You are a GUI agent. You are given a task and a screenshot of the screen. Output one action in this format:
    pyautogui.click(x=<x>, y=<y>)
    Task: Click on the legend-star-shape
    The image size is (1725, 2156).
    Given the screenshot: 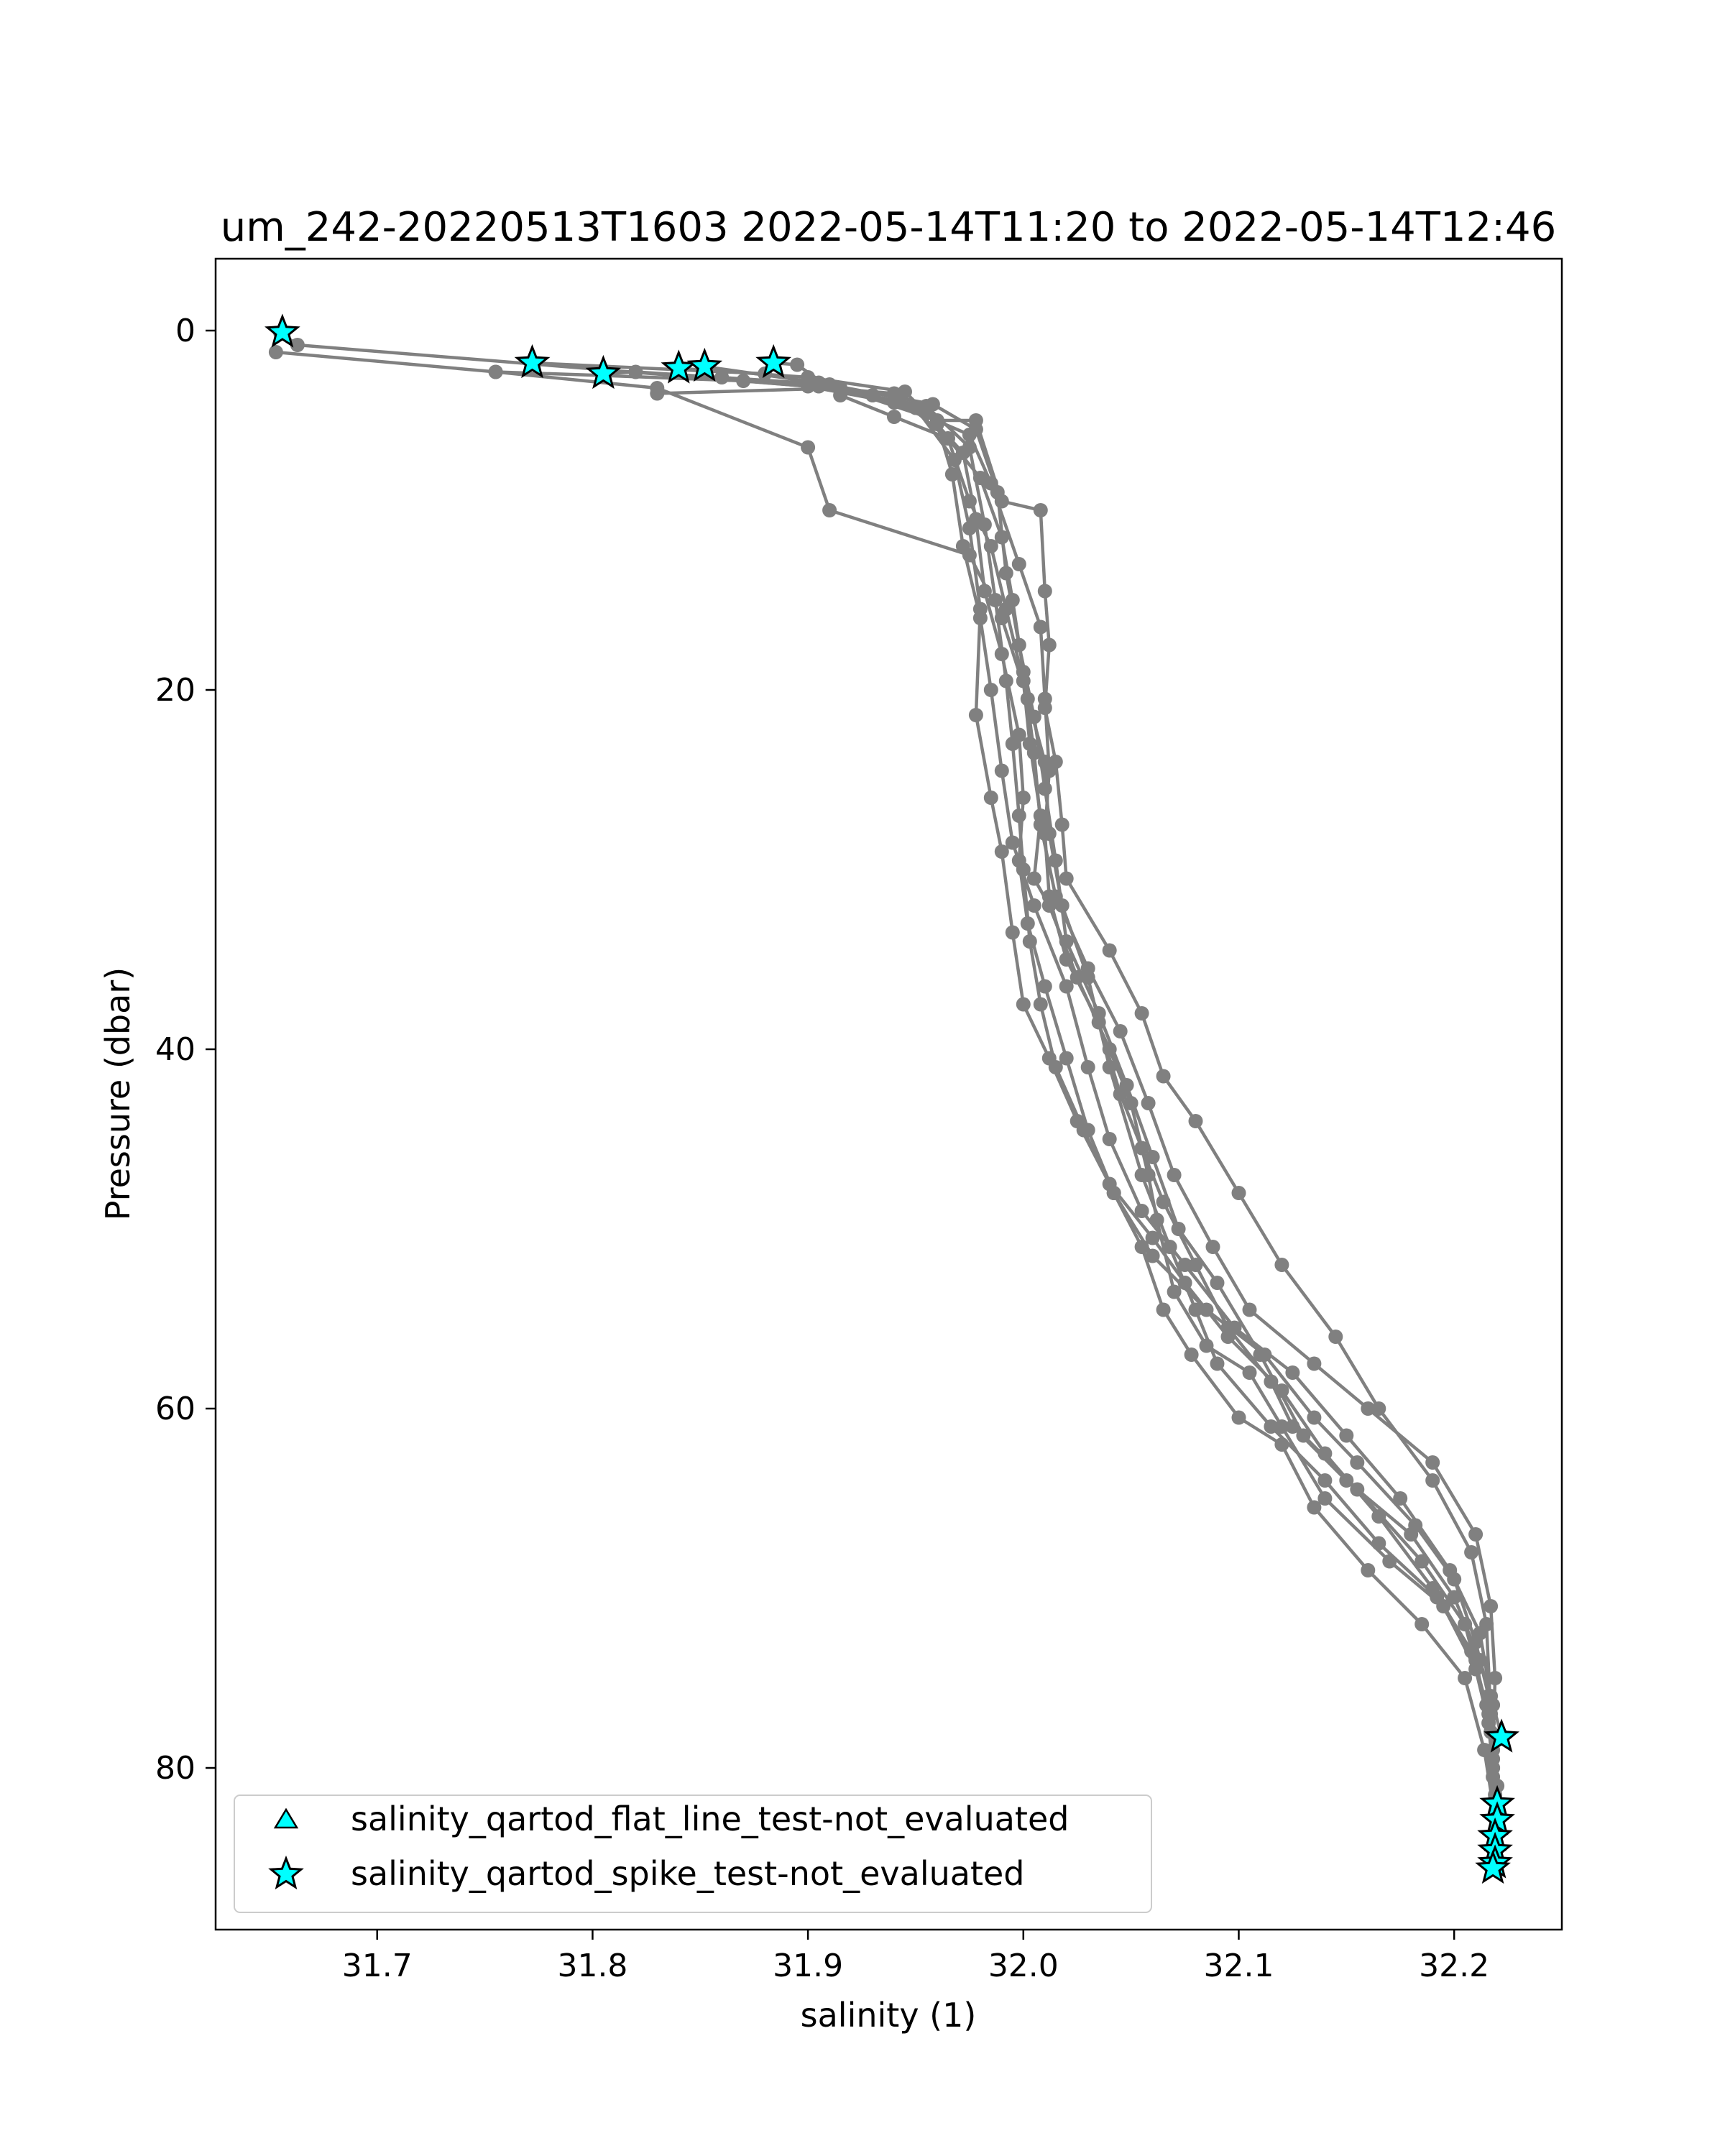 What is the action you would take?
    pyautogui.click(x=286, y=1872)
    